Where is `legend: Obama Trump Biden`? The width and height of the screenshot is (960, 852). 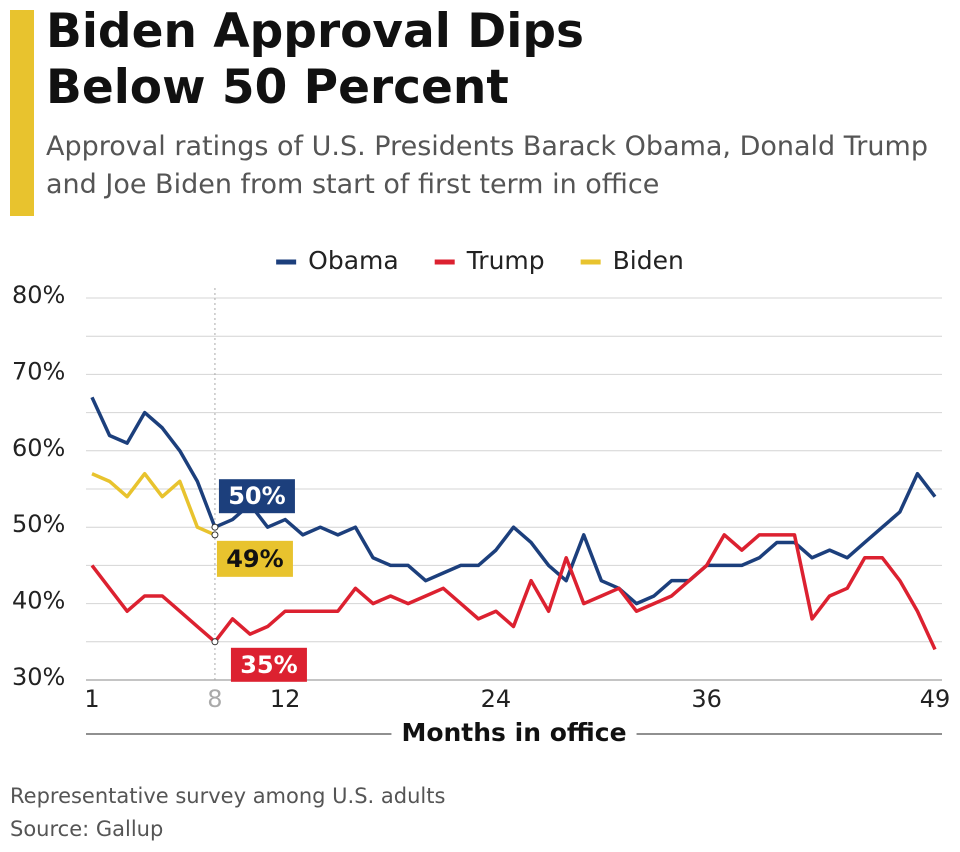
legend: Obama Trump Biden is located at coordinates (480, 260).